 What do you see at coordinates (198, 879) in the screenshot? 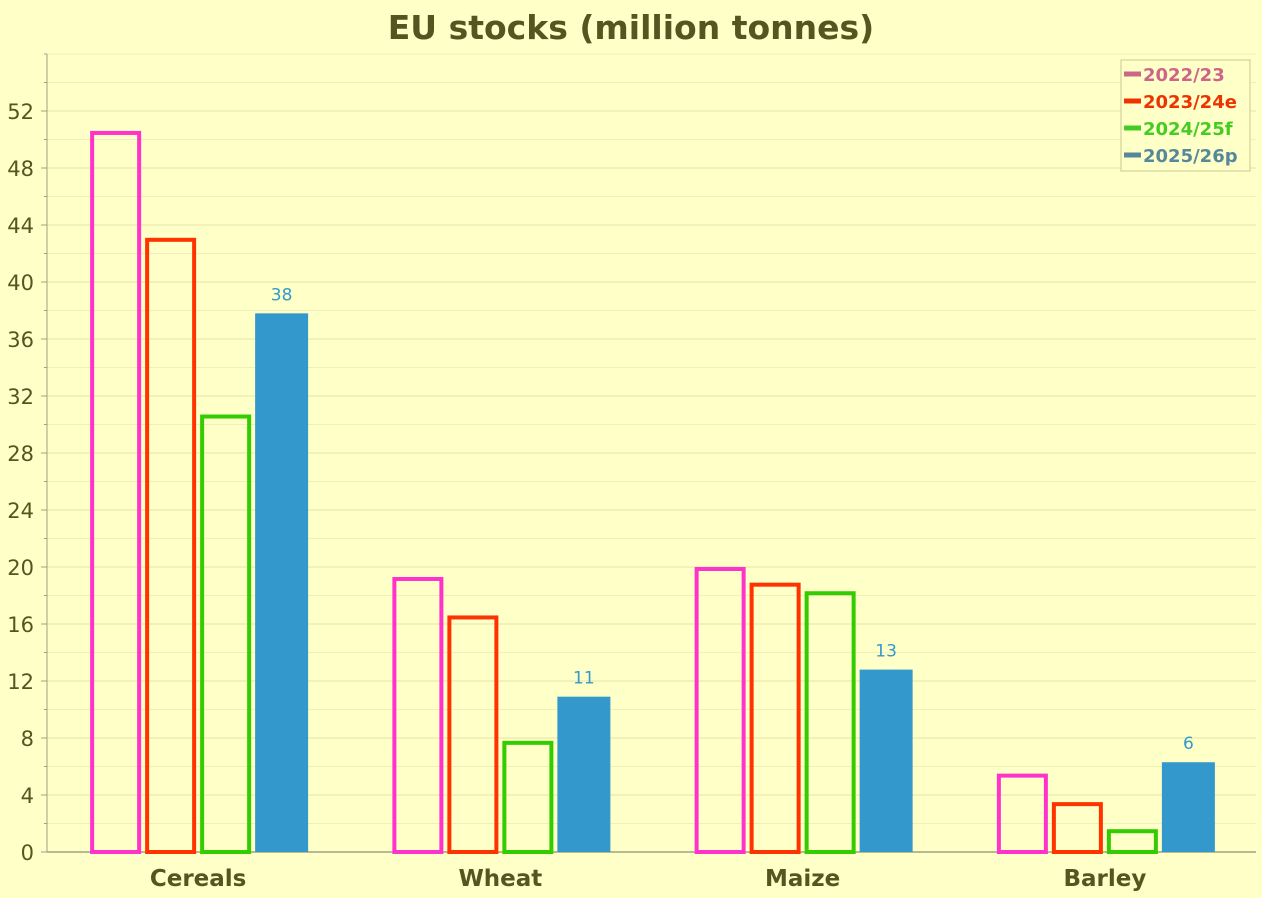
I see `x-tick-label: Cereals` at bounding box center [198, 879].